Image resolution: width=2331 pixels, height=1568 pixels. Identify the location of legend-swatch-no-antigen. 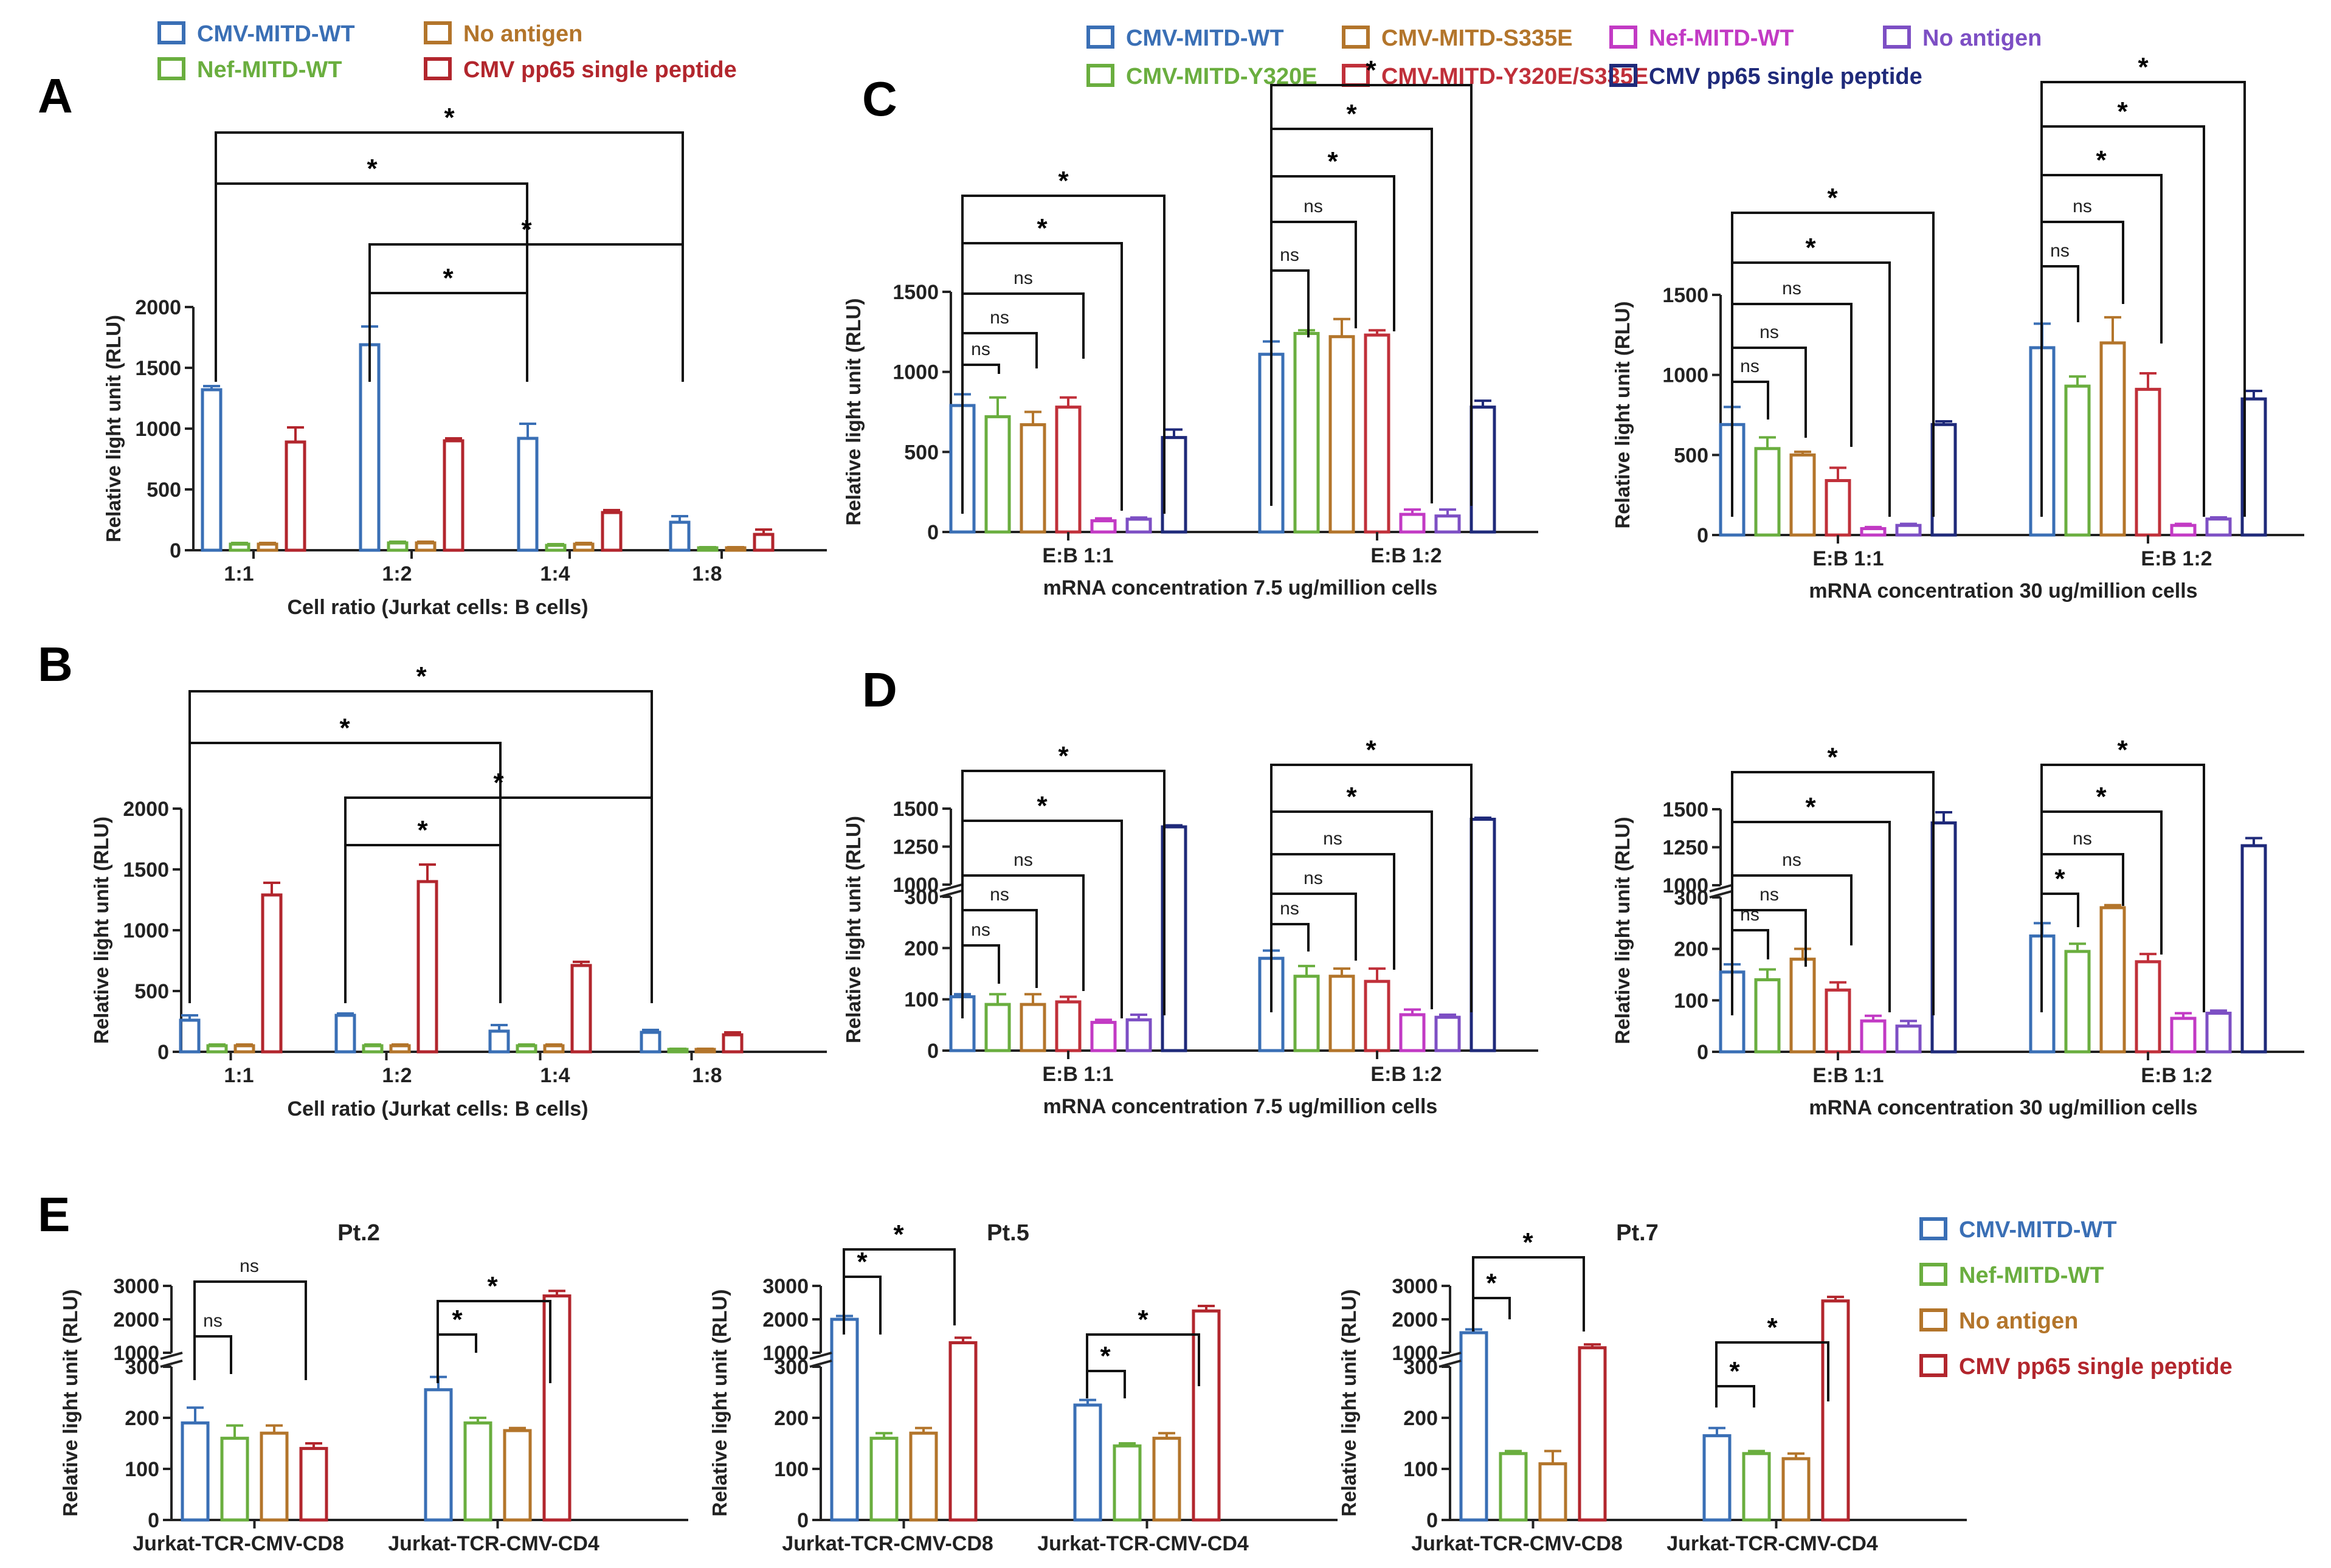
(438, 32).